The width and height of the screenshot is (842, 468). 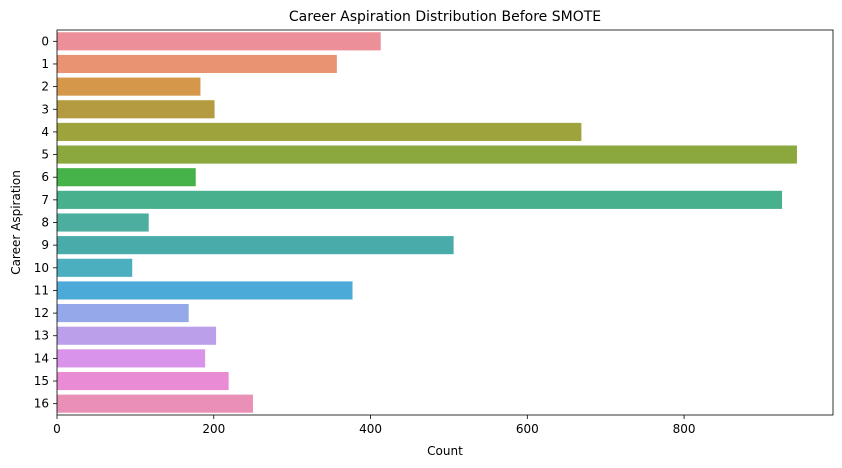 What do you see at coordinates (45, 64) in the screenshot?
I see `y-tick-label: 1` at bounding box center [45, 64].